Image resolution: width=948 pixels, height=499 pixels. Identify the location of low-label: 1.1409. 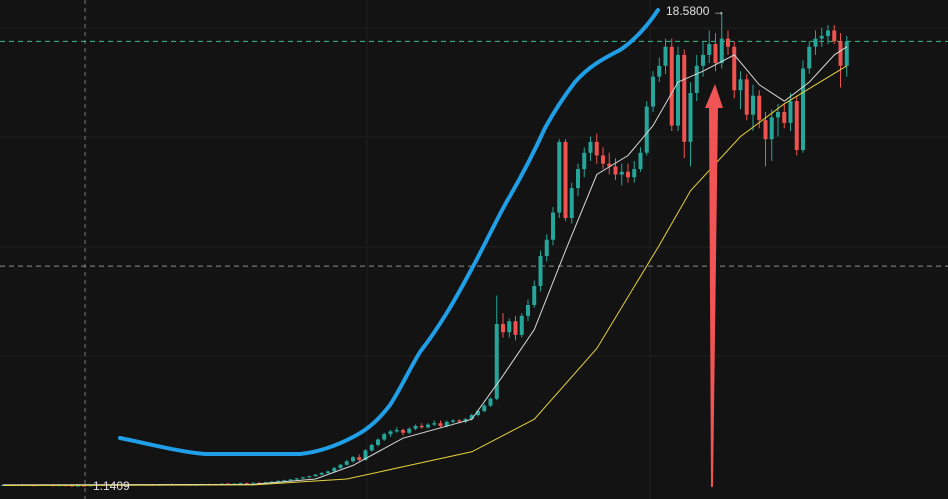
(111, 486).